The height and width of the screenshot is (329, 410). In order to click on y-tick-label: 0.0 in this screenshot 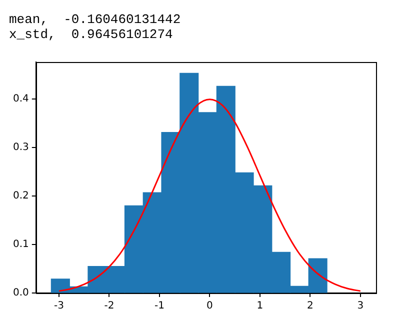, I will do `click(20, 293)`.